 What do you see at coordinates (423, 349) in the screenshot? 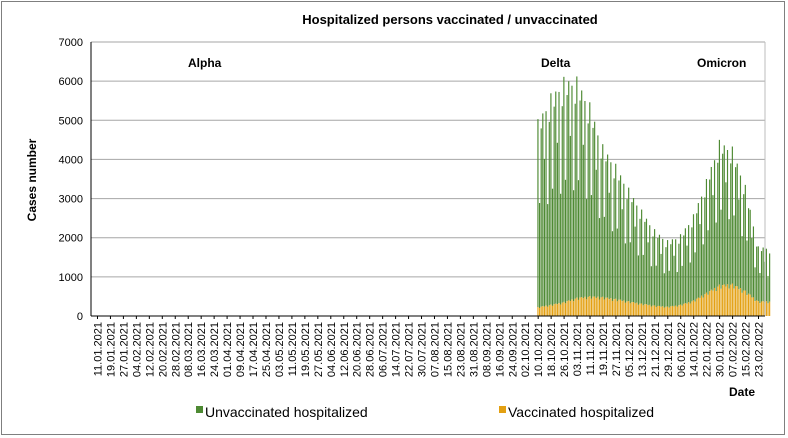
I see `x-tick-label: 30.07.2021` at bounding box center [423, 349].